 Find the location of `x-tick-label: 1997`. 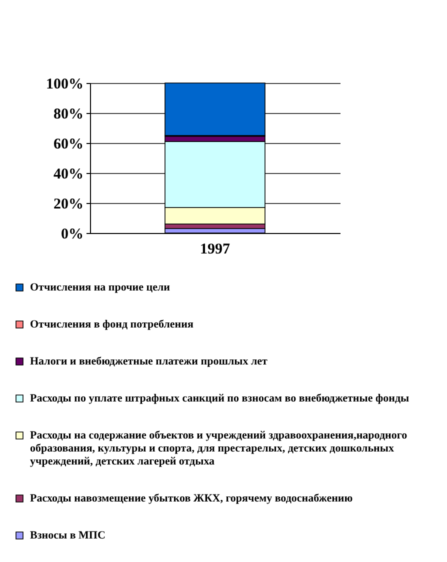

x-tick-label: 1997 is located at coordinates (215, 250).